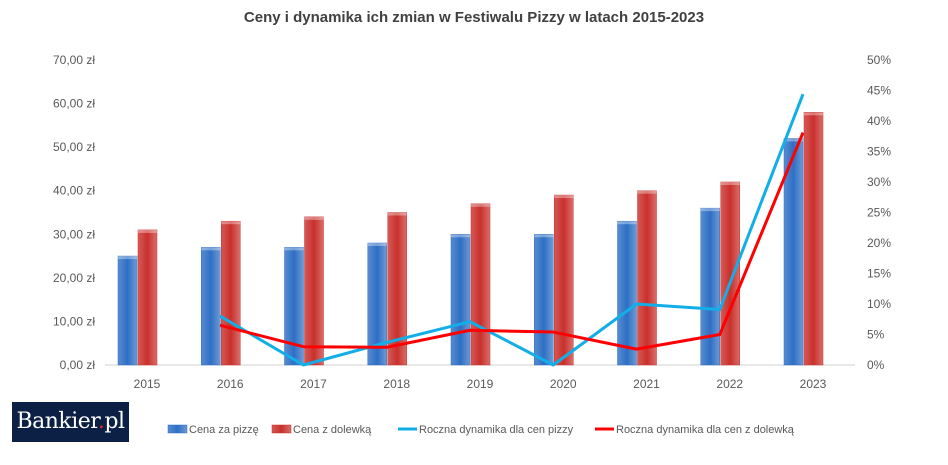 This screenshot has width=948, height=465. I want to click on y-left-tick-label: 40,00 zł, so click(74, 191).